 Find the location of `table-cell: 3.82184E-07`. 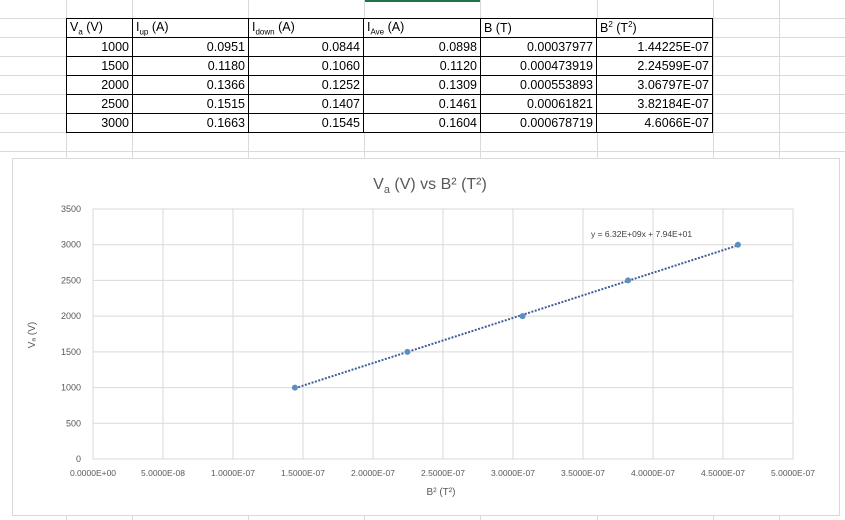

table-cell: 3.82184E-07 is located at coordinates (654, 104).